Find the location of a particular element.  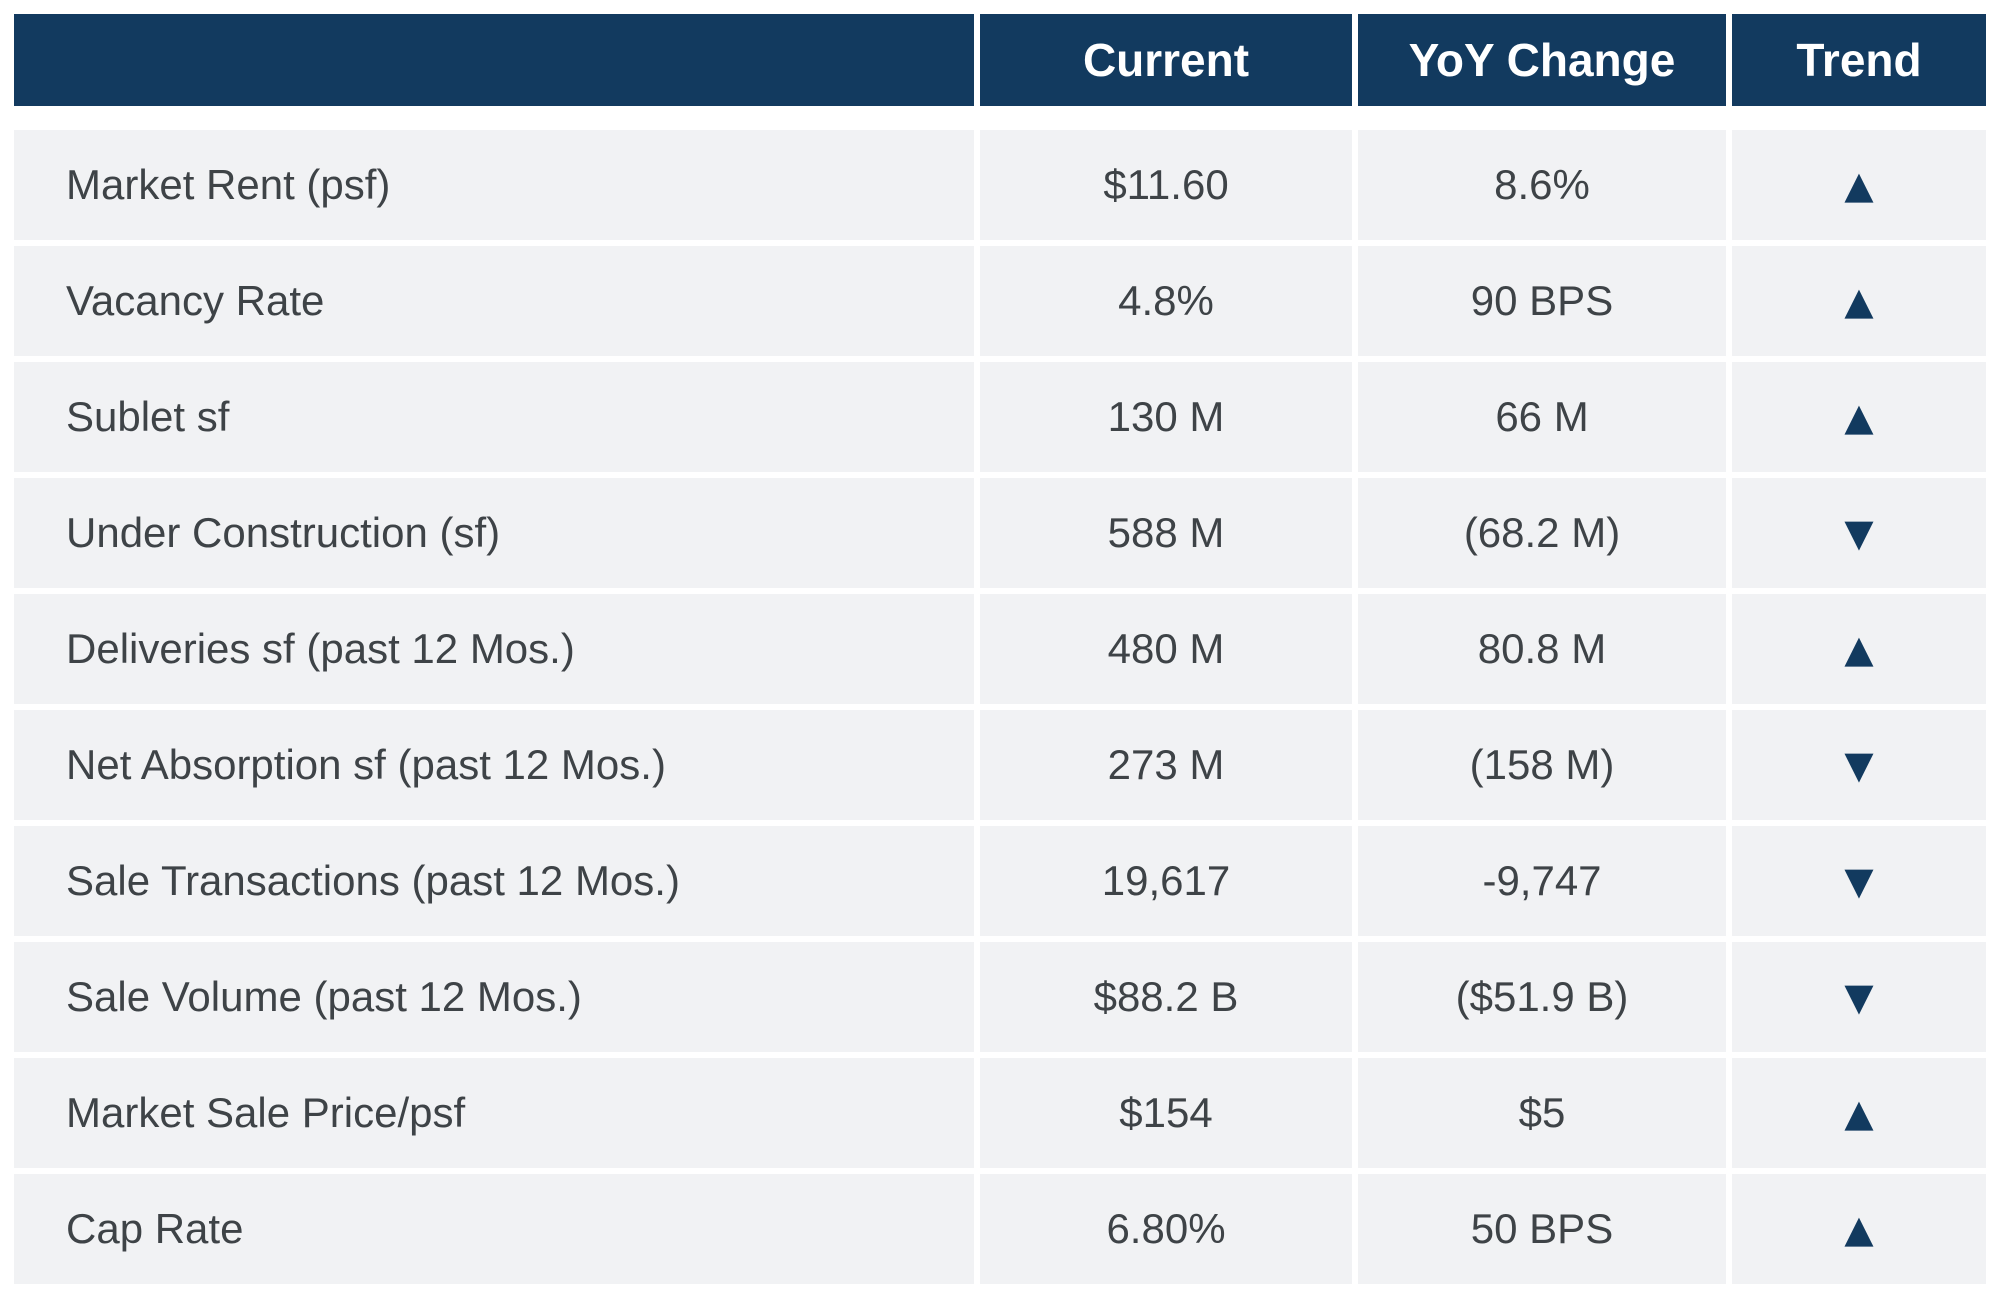

row-label: Sublet sf is located at coordinates (494, 417).